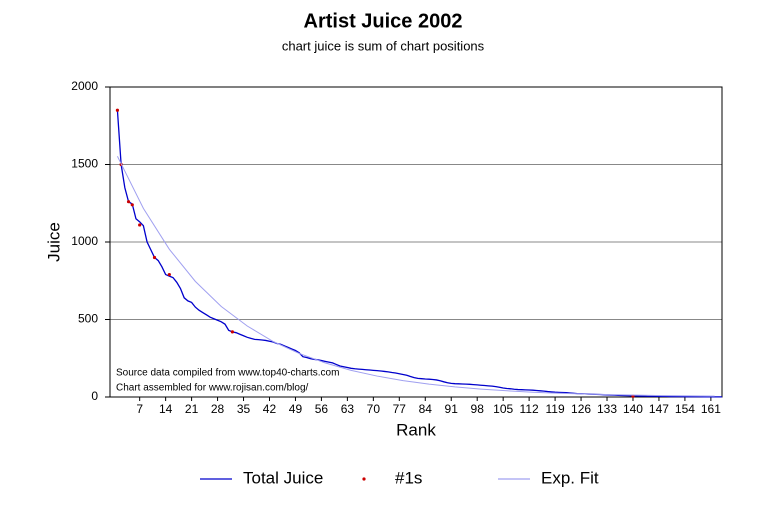  What do you see at coordinates (322, 409) in the screenshot?
I see `x-tick-label: 56` at bounding box center [322, 409].